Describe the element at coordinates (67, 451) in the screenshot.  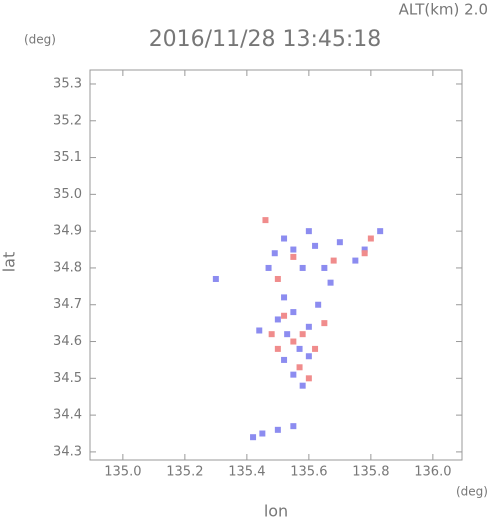
I see `y-tick-label: 34.3` at that location.